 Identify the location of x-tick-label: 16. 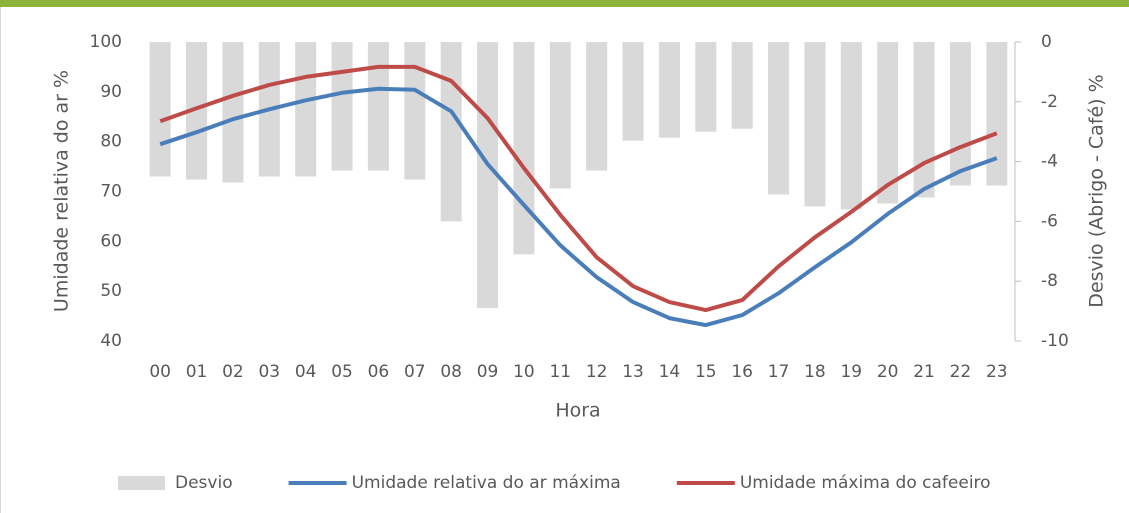
(742, 372).